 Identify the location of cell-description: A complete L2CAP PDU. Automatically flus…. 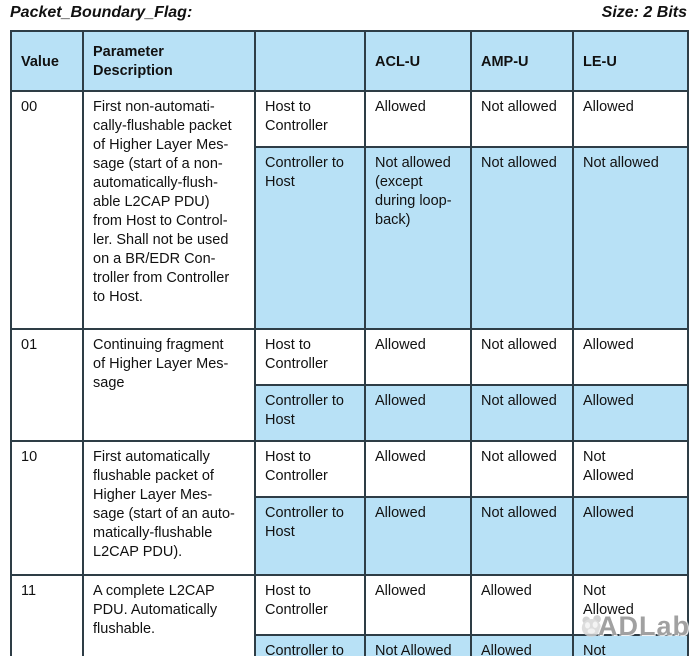
(169, 615).